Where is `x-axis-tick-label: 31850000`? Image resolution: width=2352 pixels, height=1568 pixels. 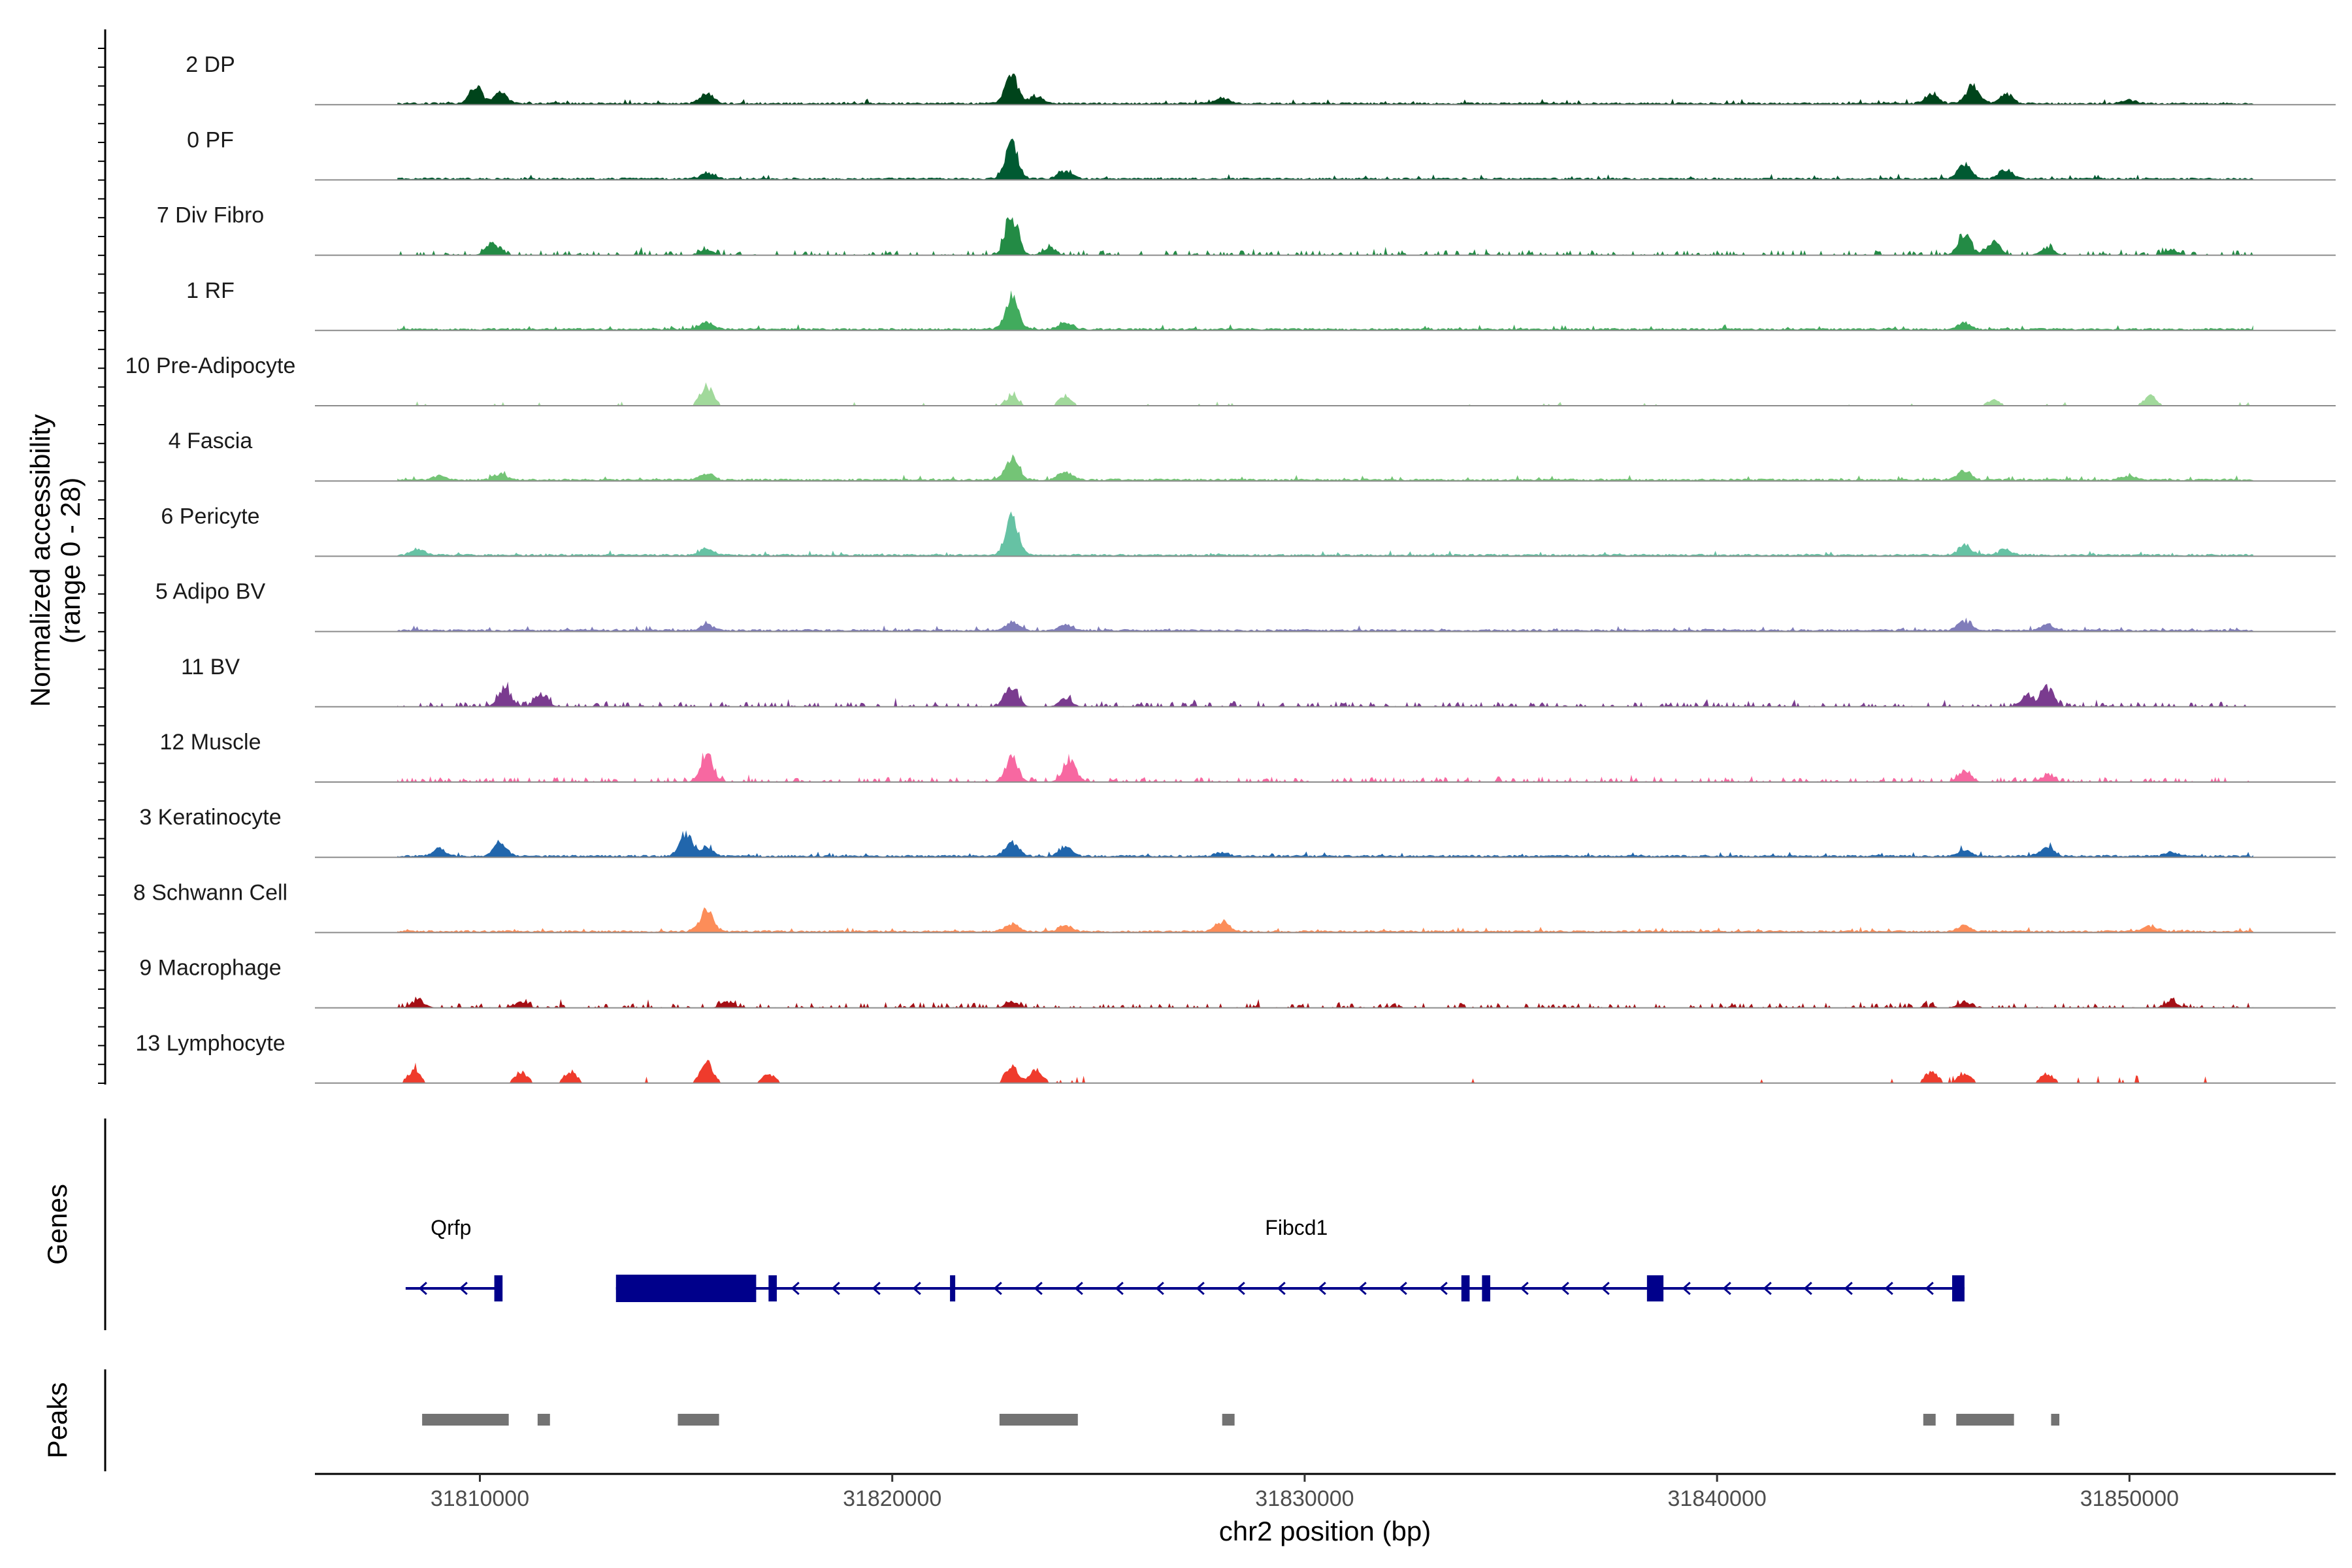
x-axis-tick-label: 31850000 is located at coordinates (2129, 1498).